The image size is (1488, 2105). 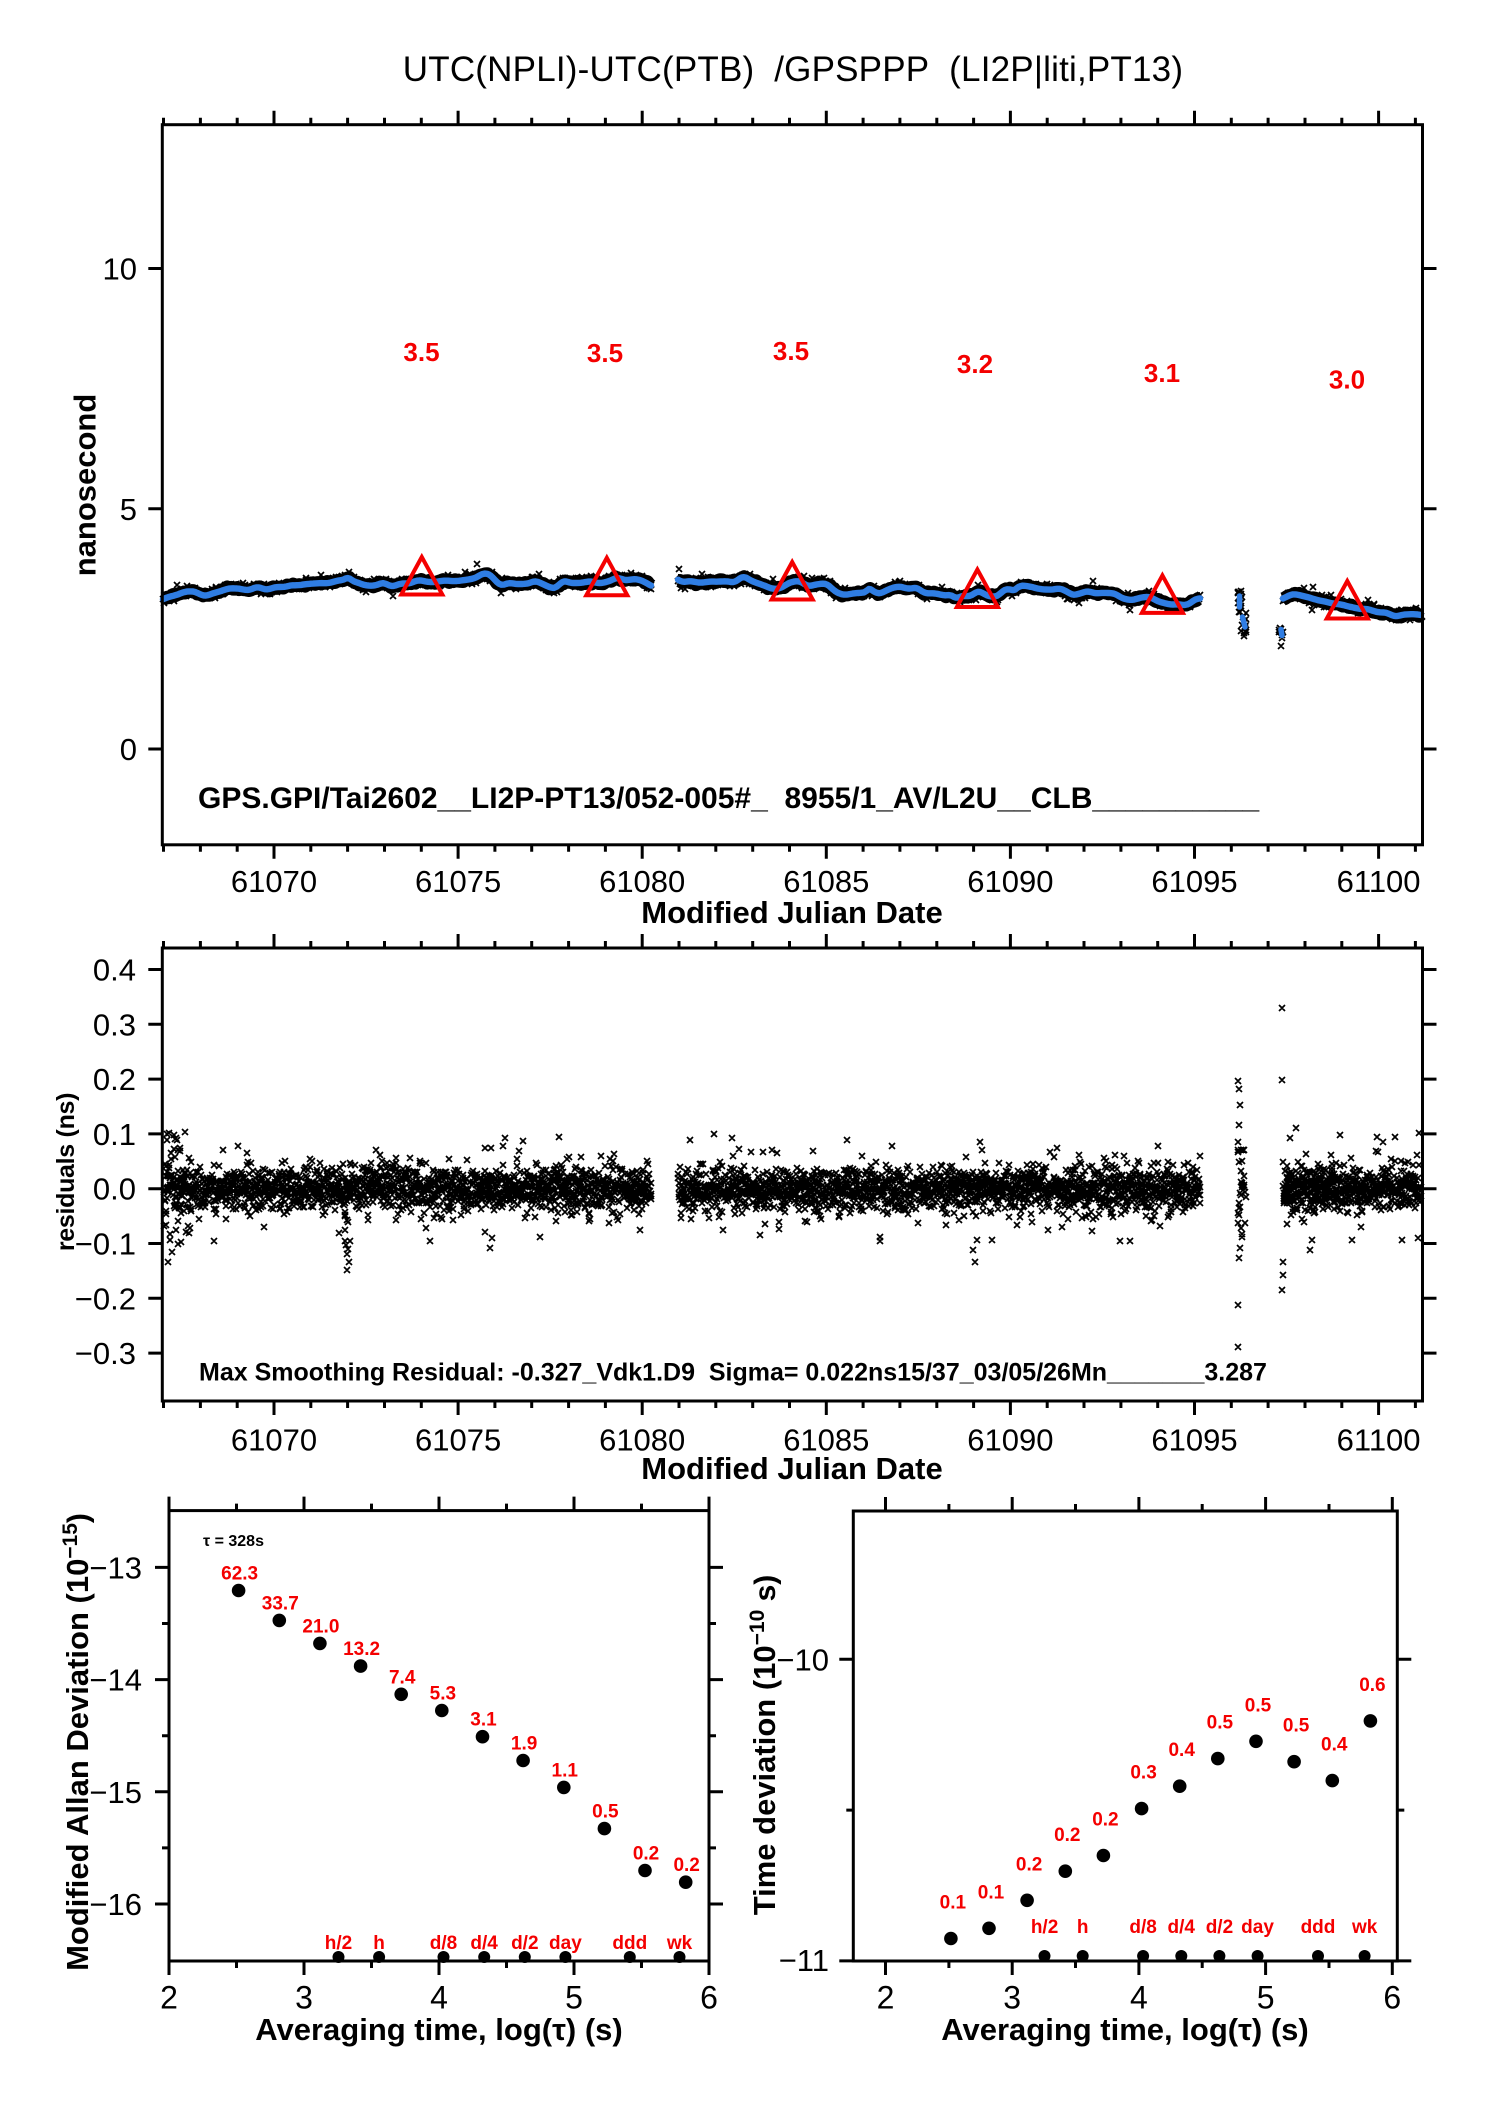 I want to click on svg-text: −11, so click(x=804, y=1960).